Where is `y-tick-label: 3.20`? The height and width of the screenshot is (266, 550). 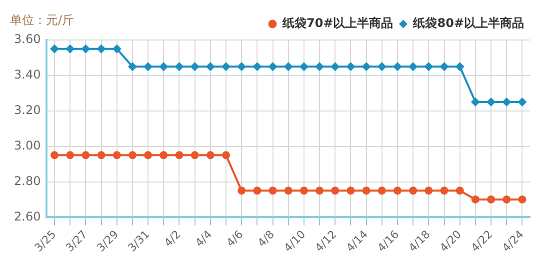
y-tick-label: 3.20 is located at coordinates (27, 110).